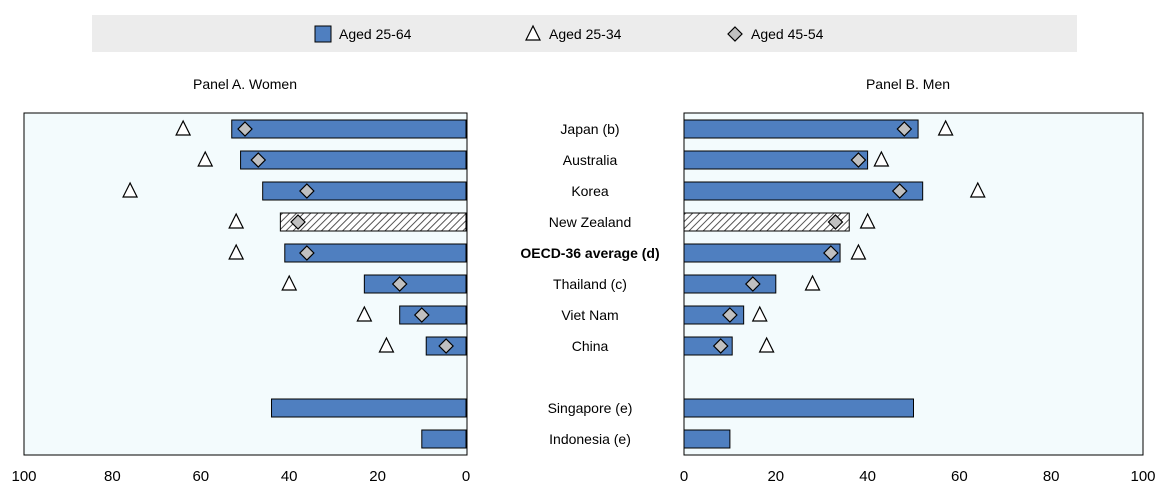 Image resolution: width=1161 pixels, height=484 pixels. Describe the element at coordinates (775, 476) in the screenshot. I see `men-x-tick-label: 20` at that location.